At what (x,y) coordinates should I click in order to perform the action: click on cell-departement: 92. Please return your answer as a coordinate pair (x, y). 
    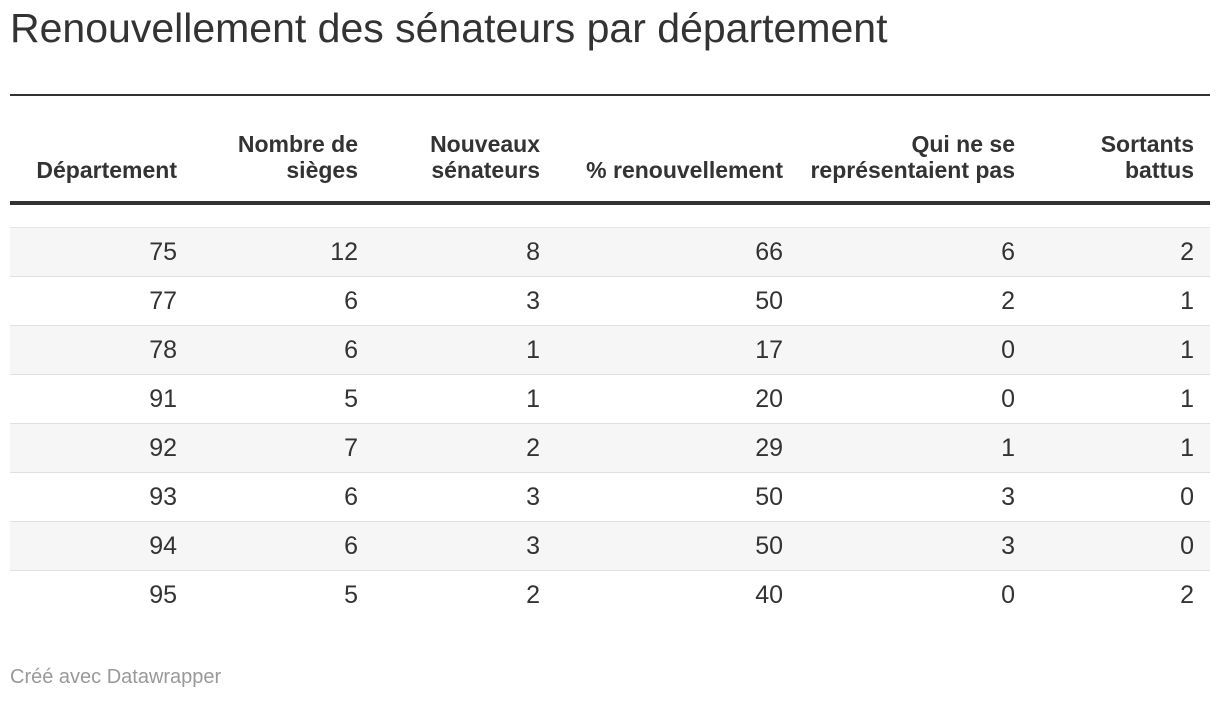
    Looking at the image, I should click on (101, 448).